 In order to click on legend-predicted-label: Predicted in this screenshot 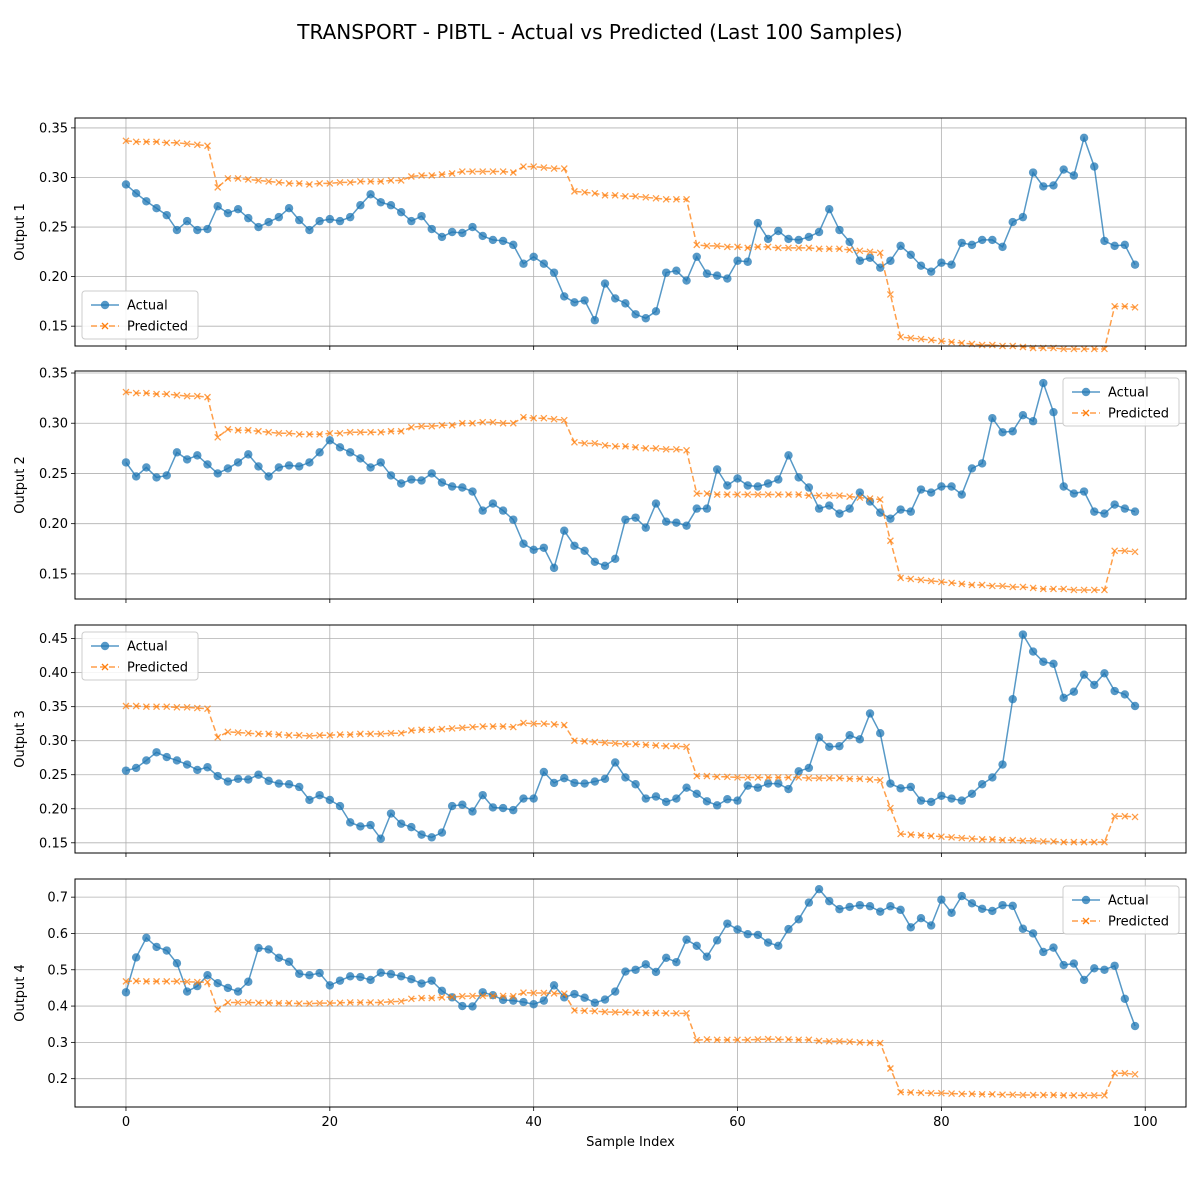, I will do `click(1138, 922)`.